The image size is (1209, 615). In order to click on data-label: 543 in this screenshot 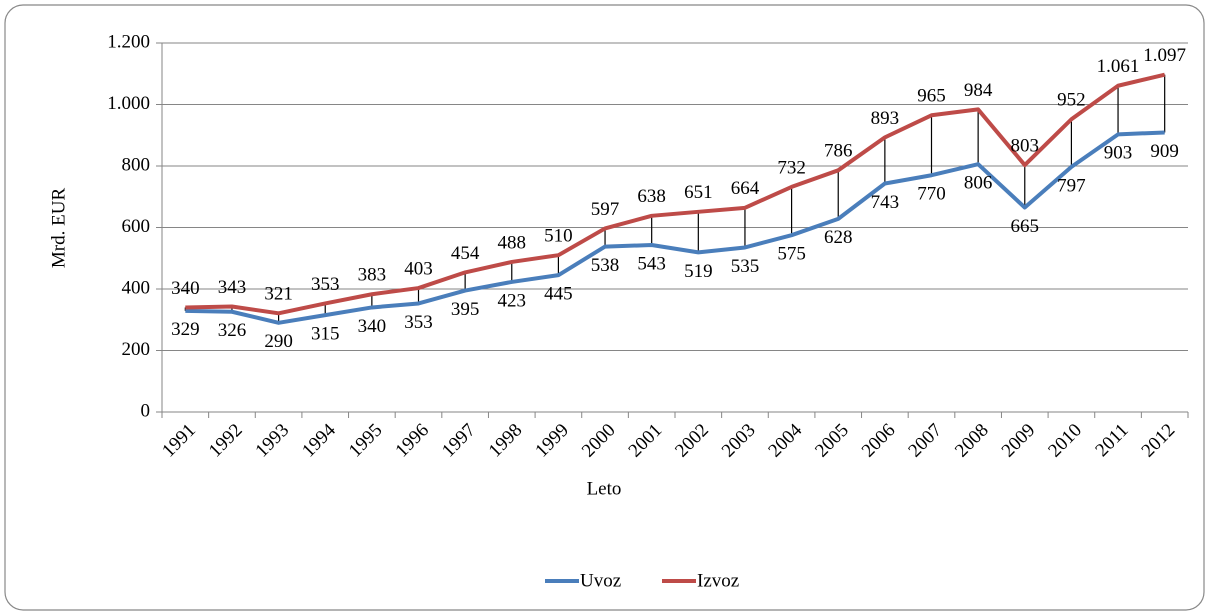, I will do `click(651, 263)`.